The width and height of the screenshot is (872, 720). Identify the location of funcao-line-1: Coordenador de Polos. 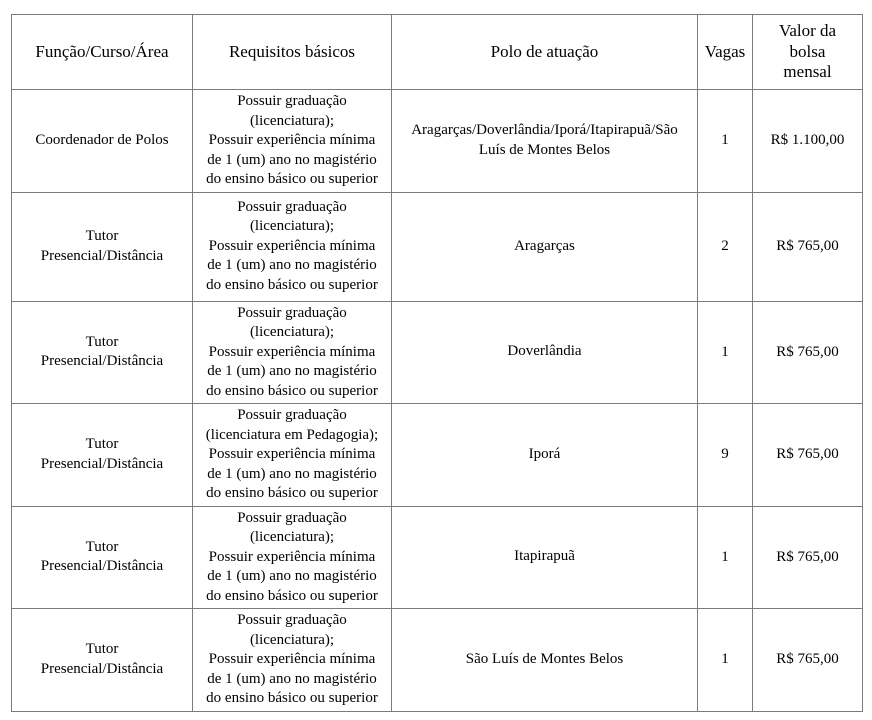
(102, 140).